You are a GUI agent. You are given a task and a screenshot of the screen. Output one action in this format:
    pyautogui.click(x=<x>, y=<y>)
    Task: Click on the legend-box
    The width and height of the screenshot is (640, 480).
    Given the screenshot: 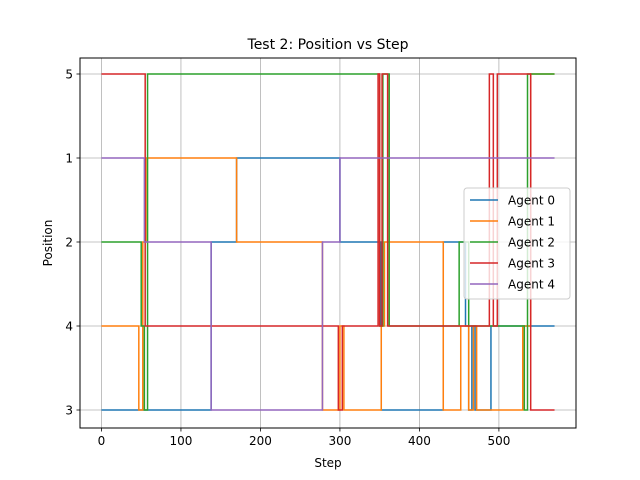 What is the action you would take?
    pyautogui.click(x=517, y=243)
    